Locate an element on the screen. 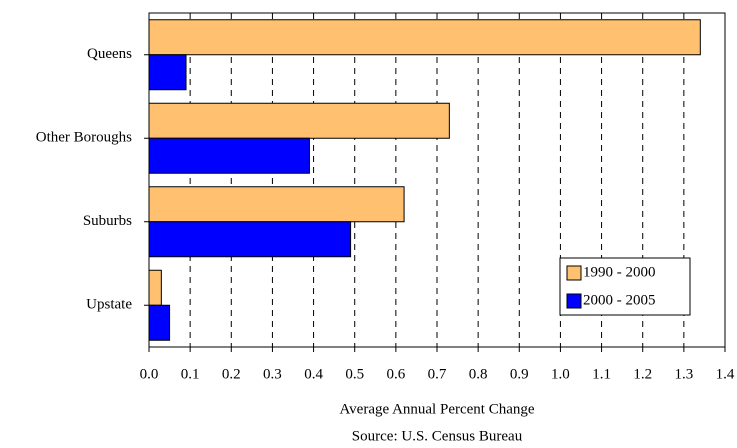  x-tick-label: 1.0 is located at coordinates (560, 374).